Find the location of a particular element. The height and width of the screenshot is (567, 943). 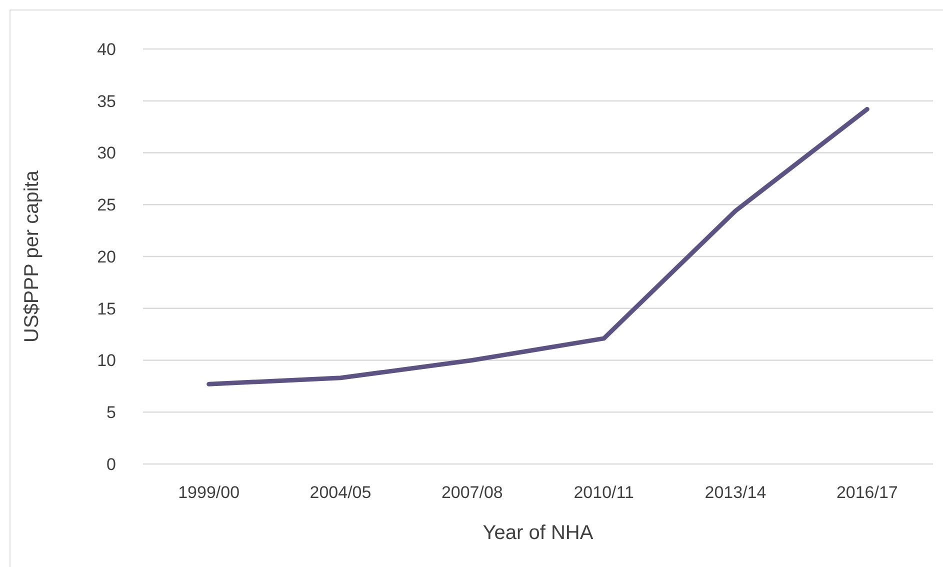

x-tick-label: 2007/08 is located at coordinates (472, 492).